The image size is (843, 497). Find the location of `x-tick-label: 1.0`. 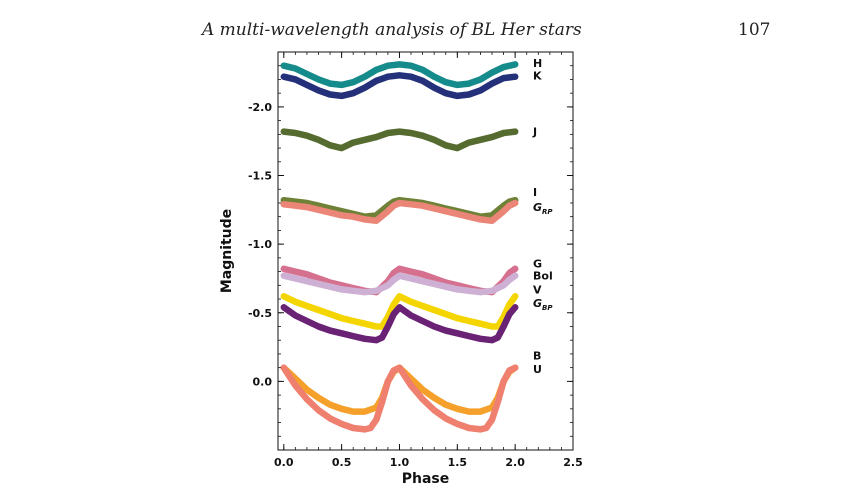

x-tick-label: 1.0 is located at coordinates (400, 462).